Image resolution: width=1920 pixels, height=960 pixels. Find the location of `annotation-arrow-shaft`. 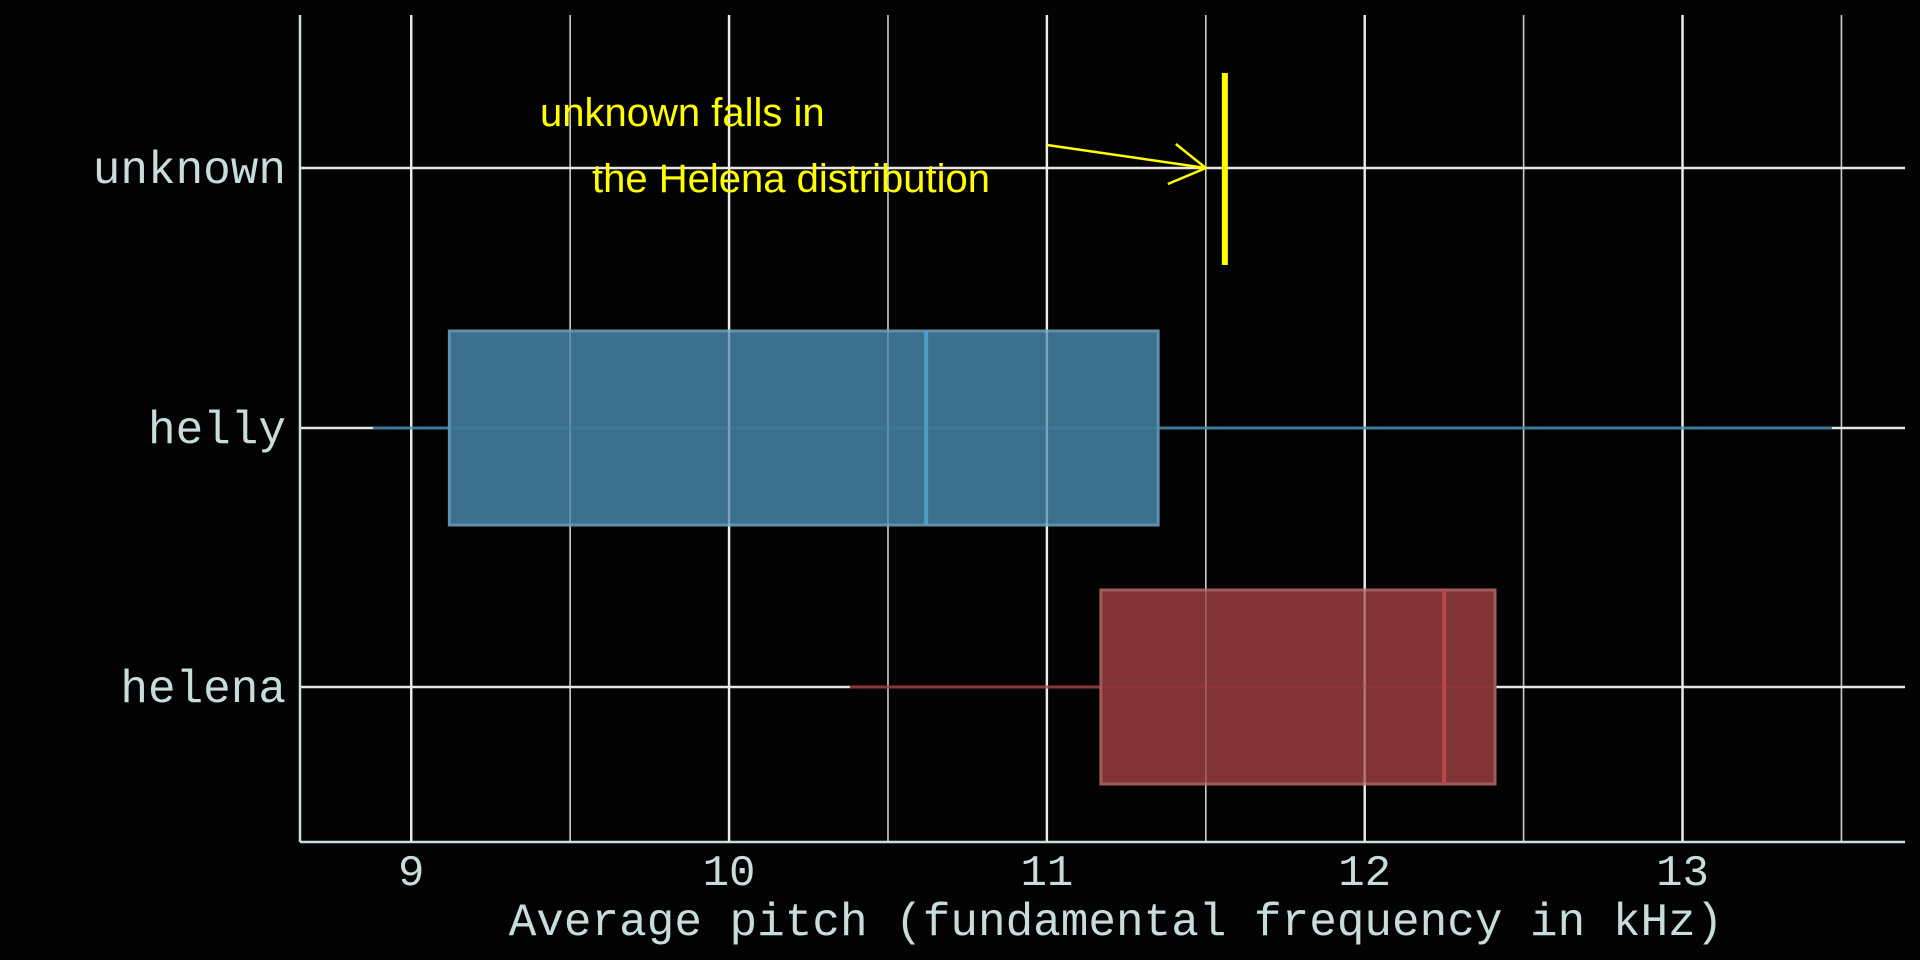

annotation-arrow-shaft is located at coordinates (1126, 156).